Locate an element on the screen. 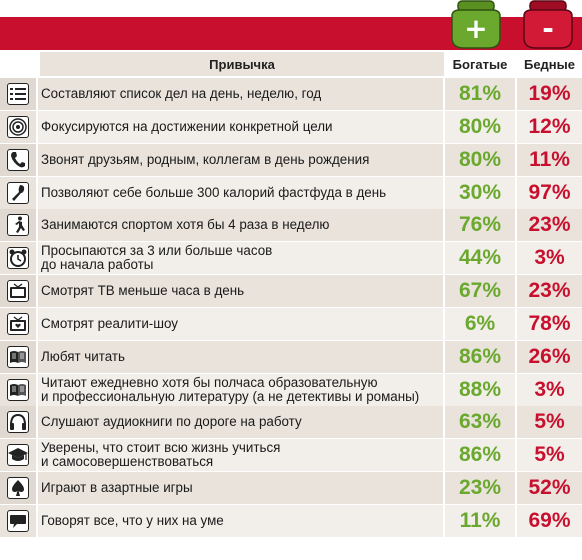 Image resolution: width=582 pixels, height=560 pixels. poor-value: 19% is located at coordinates (549, 94).